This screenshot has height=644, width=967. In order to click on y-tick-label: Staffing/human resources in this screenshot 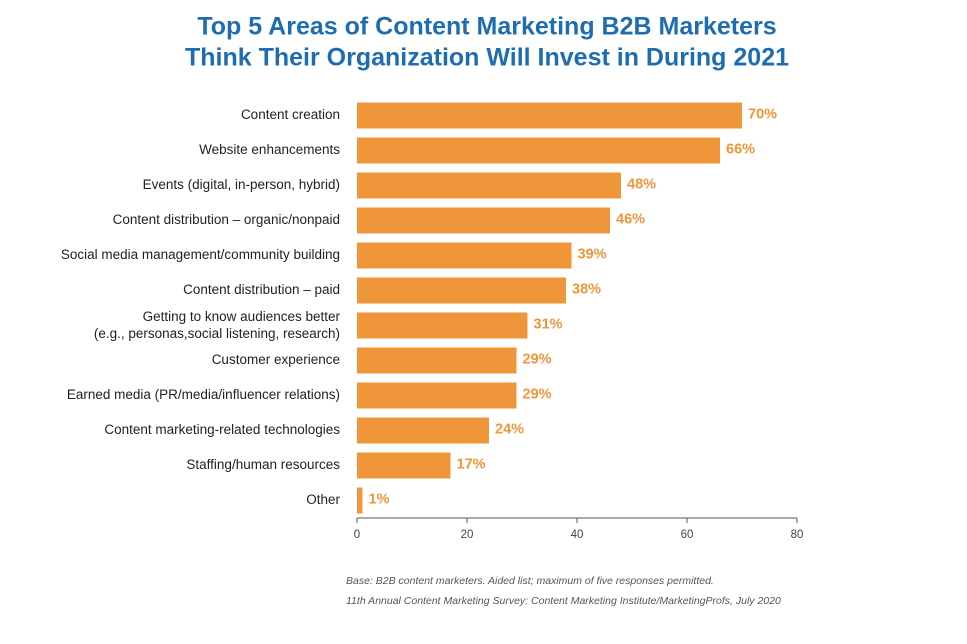, I will do `click(263, 464)`.